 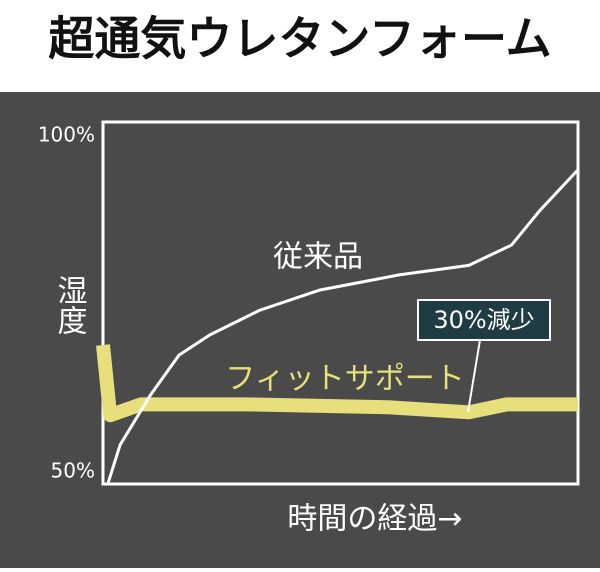 What do you see at coordinates (299, 39) in the screenshot?
I see `chart-title: 超通気ウレタンフォーム` at bounding box center [299, 39].